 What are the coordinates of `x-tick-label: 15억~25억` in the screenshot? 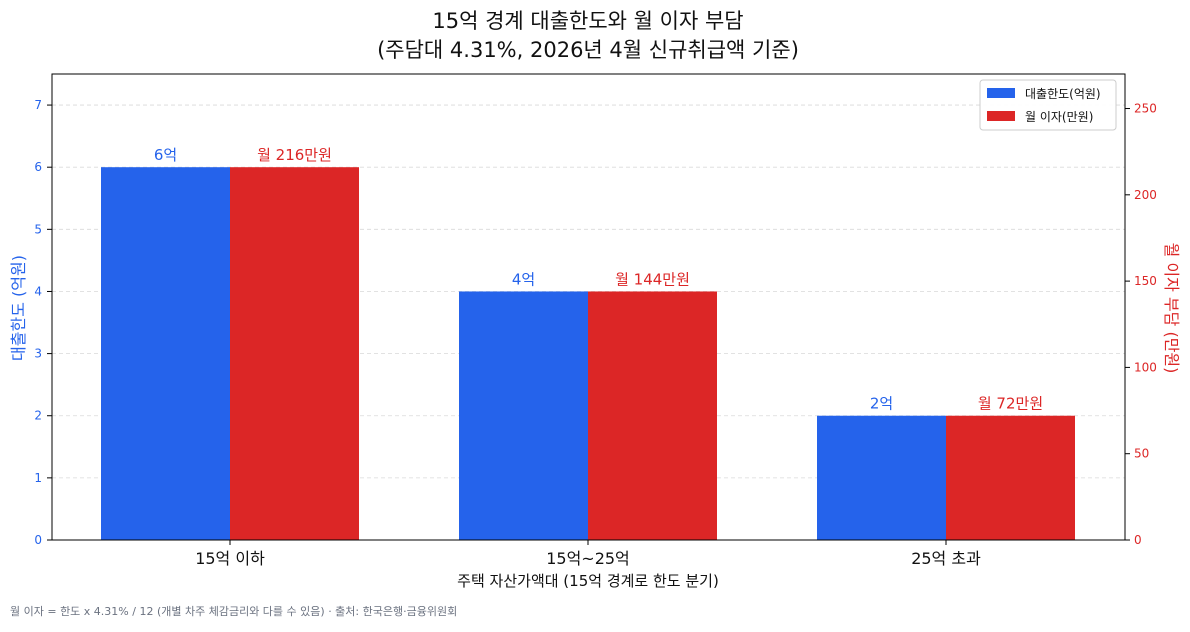 It's located at (588, 558).